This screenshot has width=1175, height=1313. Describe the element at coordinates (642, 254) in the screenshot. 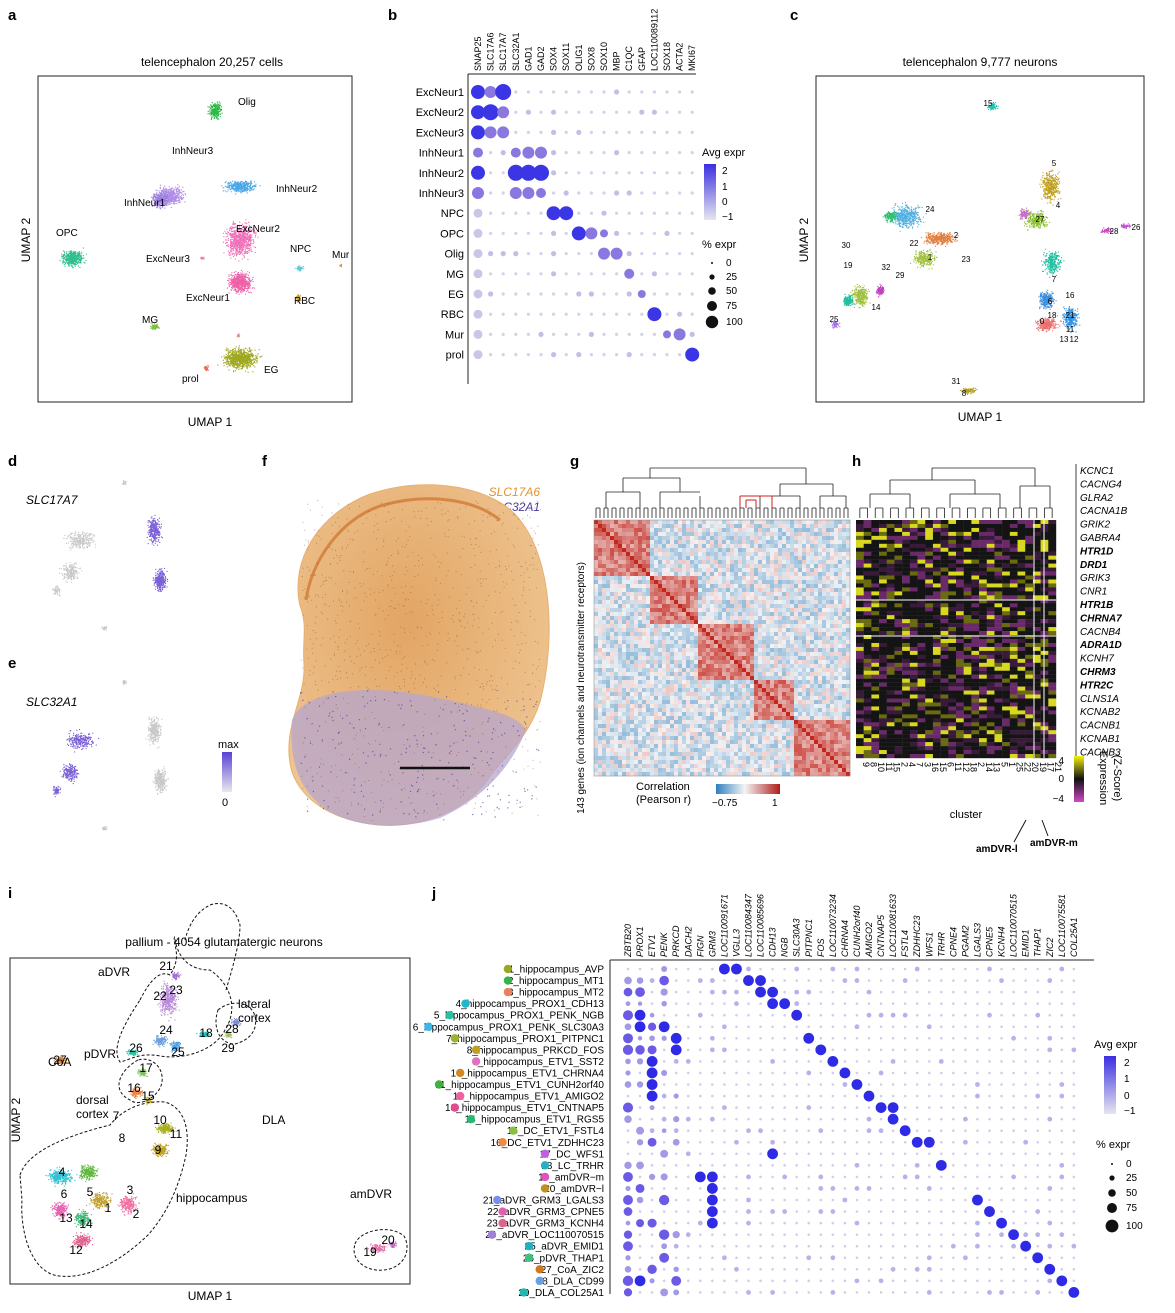

I see `dot-olig-gfap` at that location.